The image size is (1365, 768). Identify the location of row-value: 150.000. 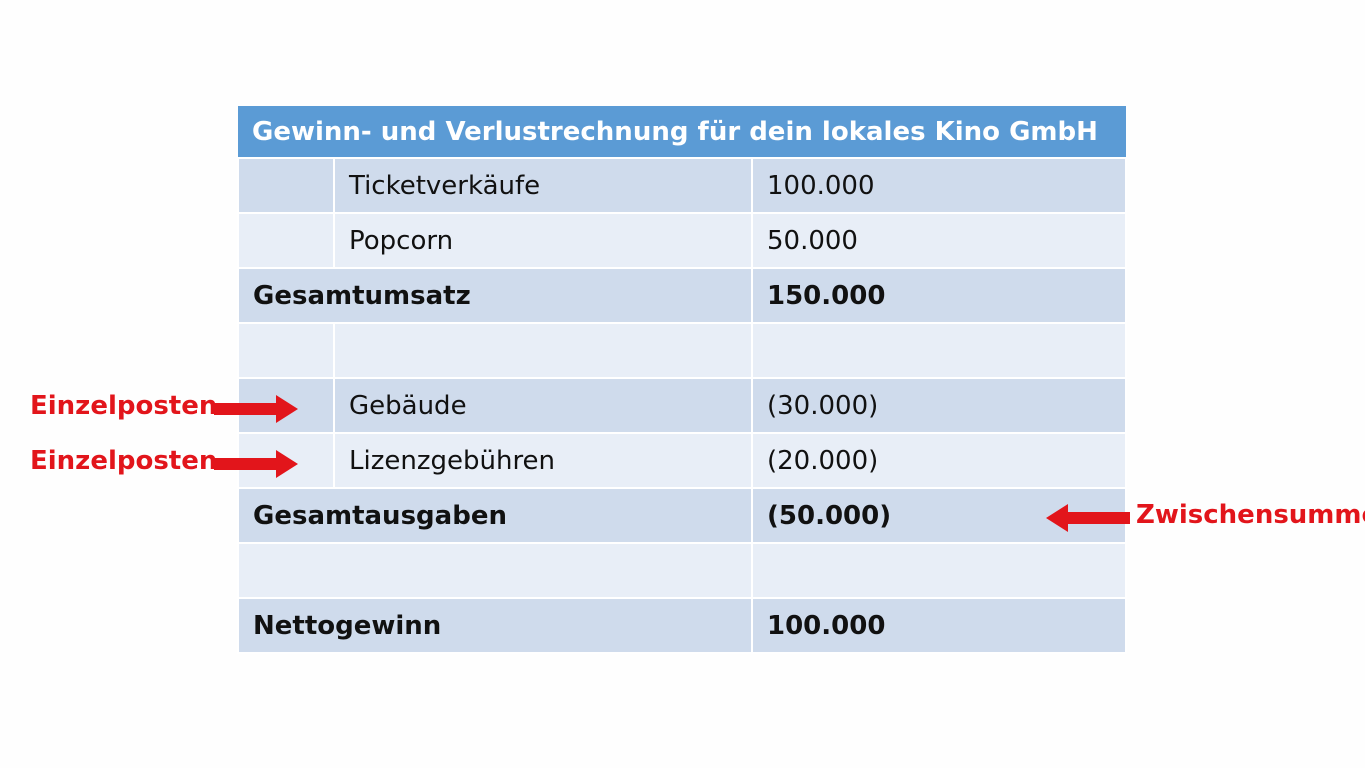
(939, 295).